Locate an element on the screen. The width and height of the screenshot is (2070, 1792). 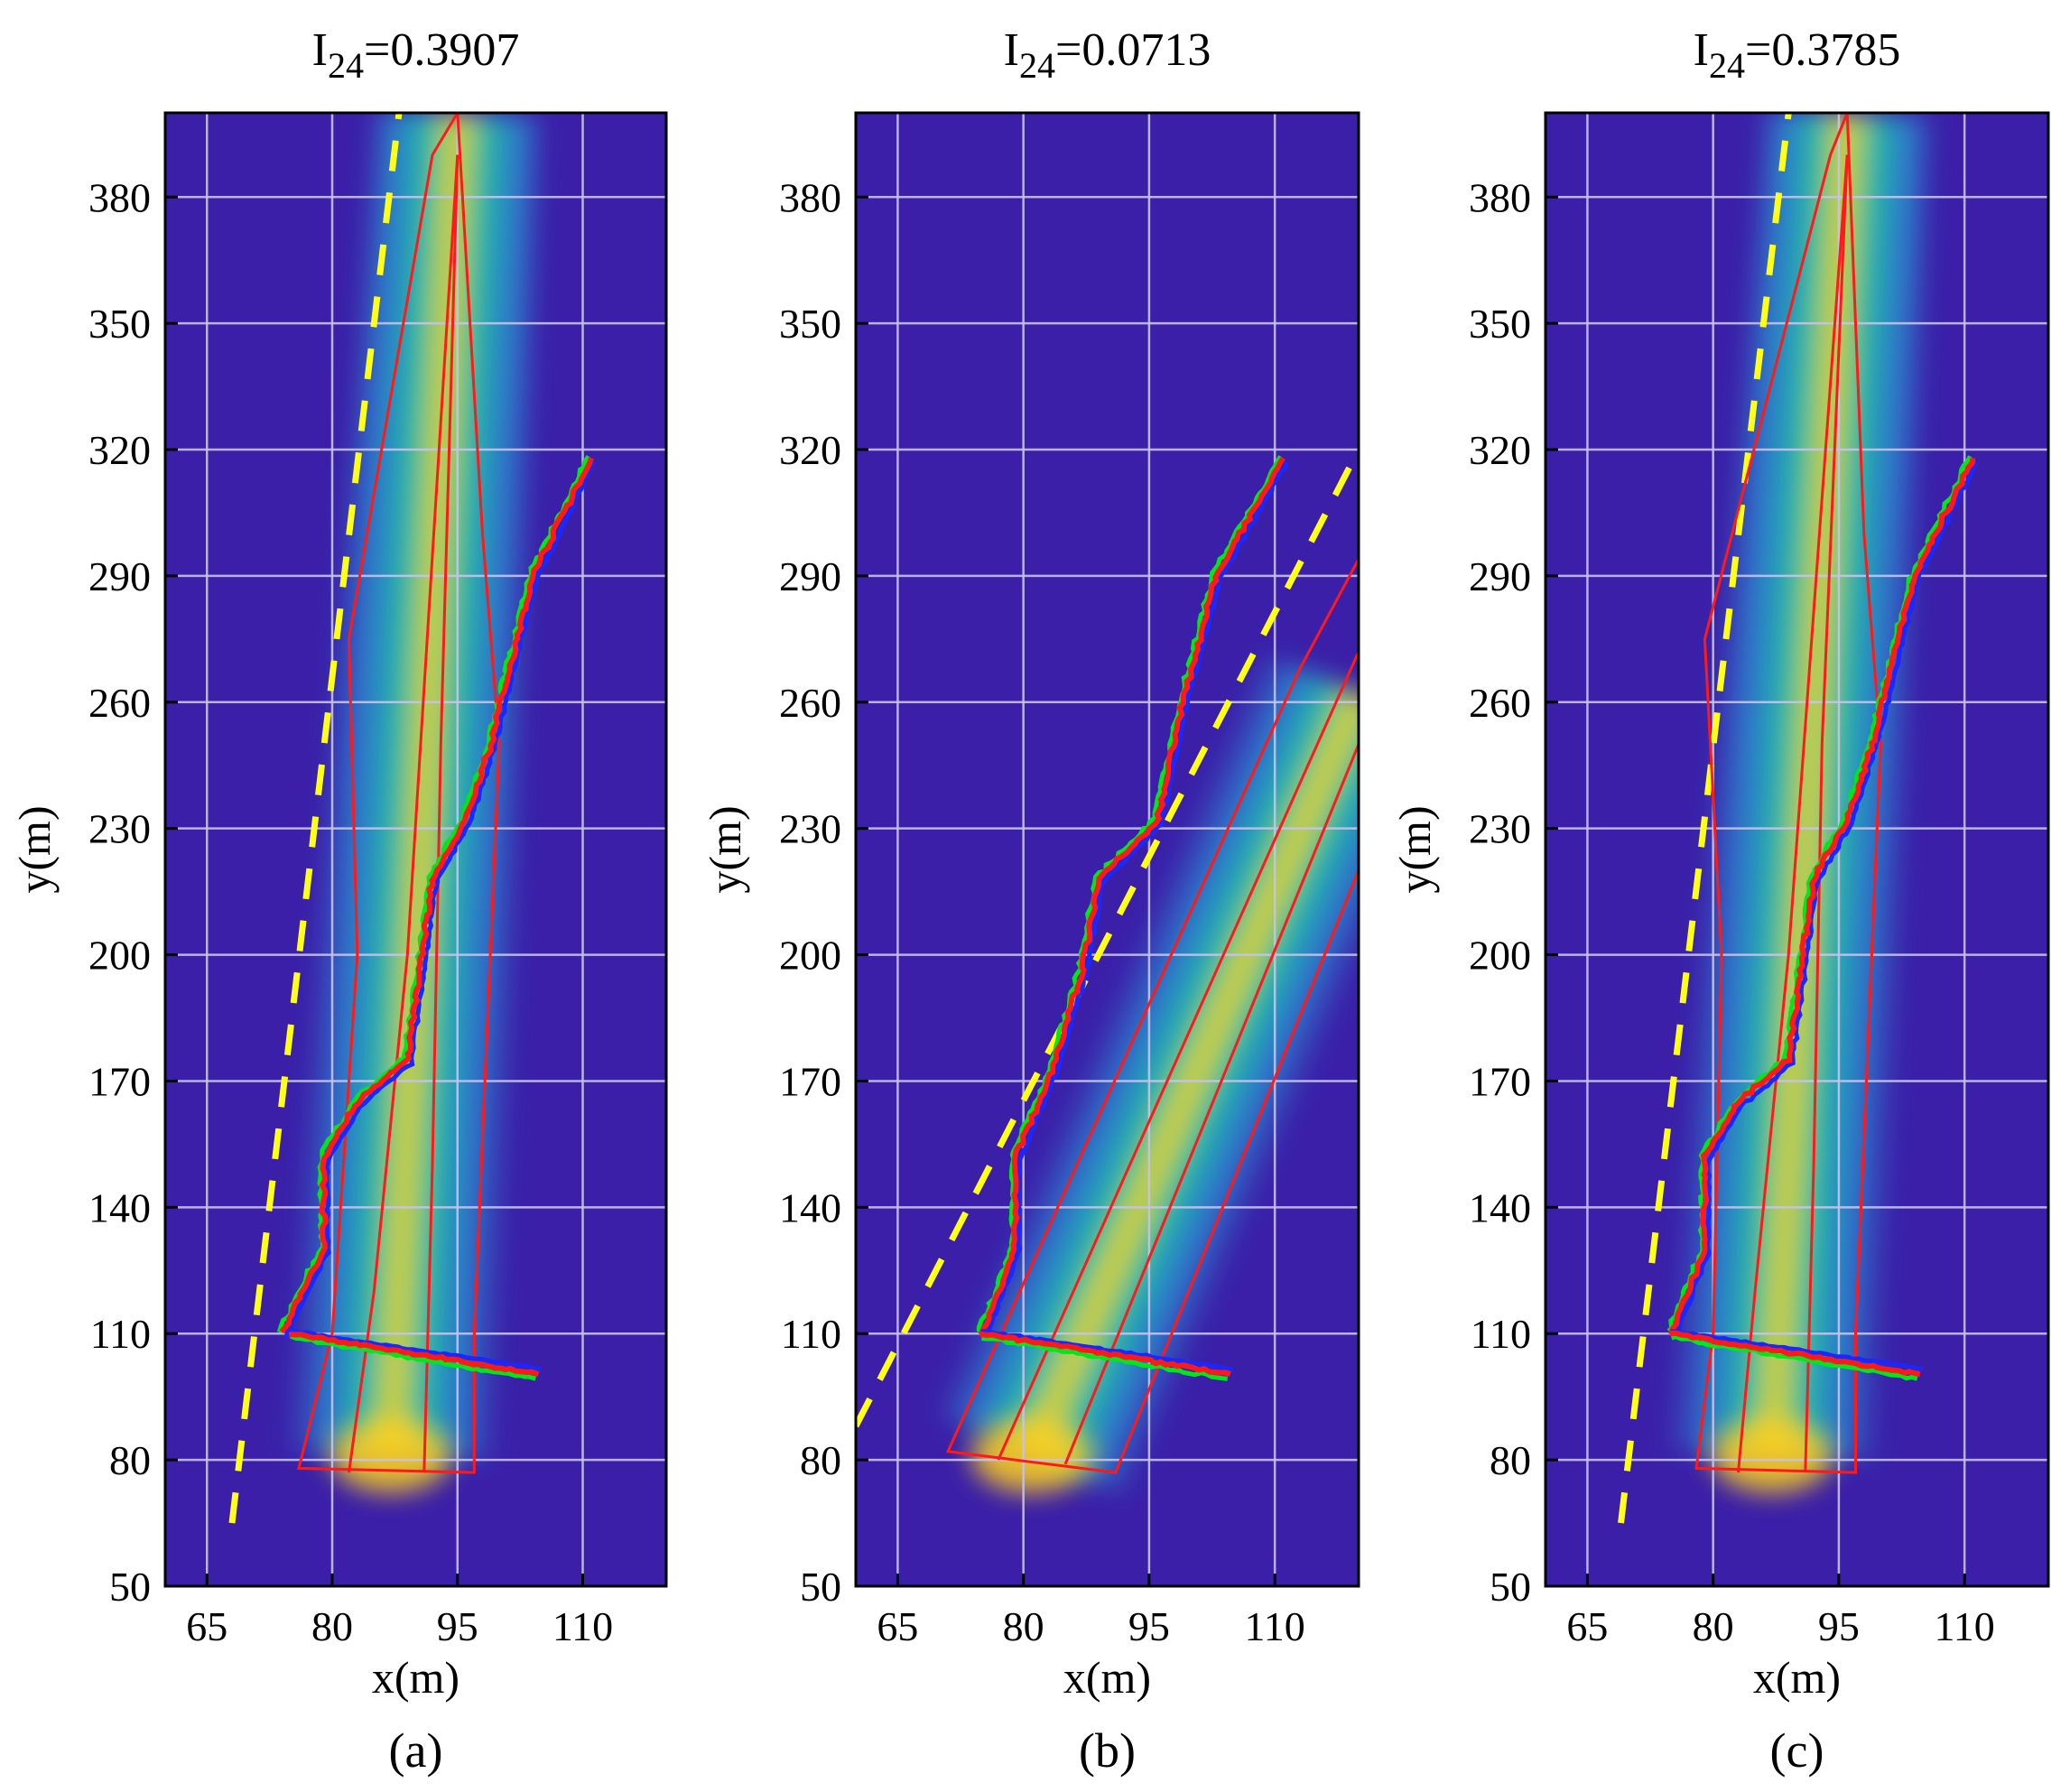
panel-label: (a) is located at coordinates (416, 1750).